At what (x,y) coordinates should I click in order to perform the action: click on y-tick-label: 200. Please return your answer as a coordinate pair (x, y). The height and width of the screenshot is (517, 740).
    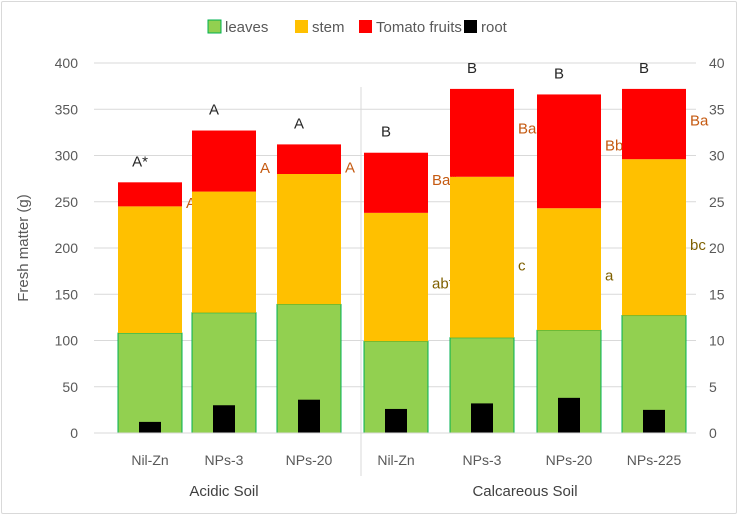
    Looking at the image, I should click on (67, 248).